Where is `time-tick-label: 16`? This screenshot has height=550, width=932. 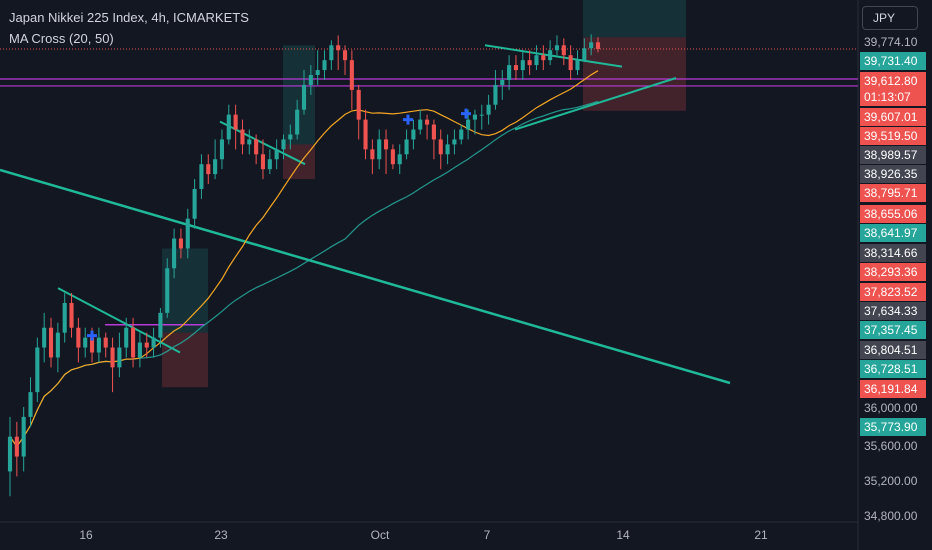 time-tick-label: 16 is located at coordinates (86, 535).